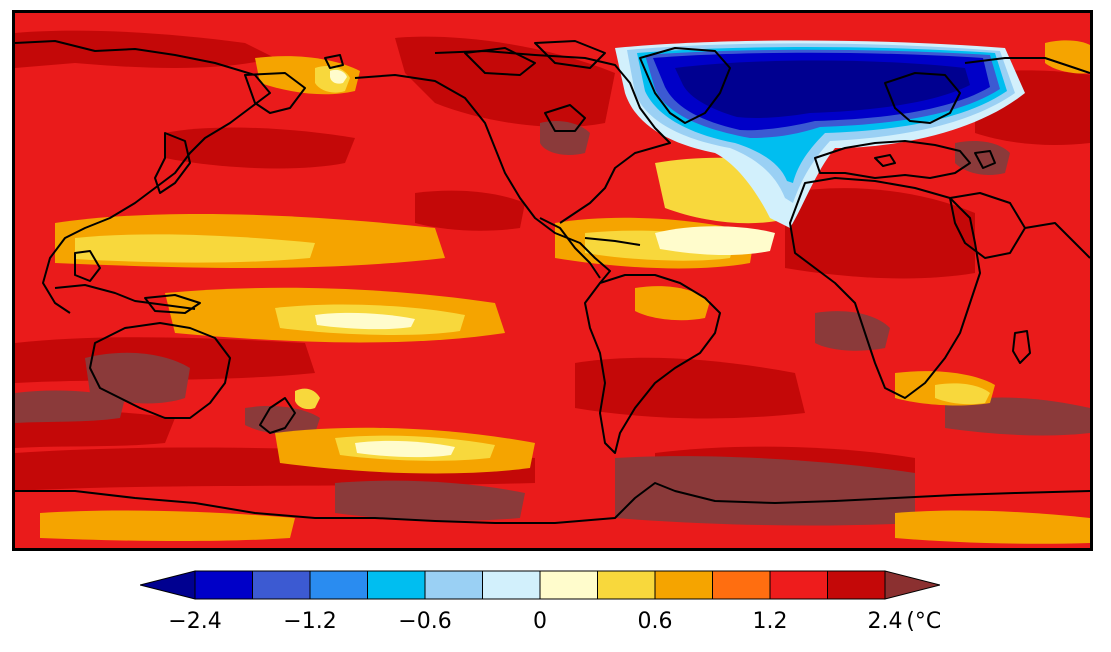 The height and width of the screenshot is (652, 1111). What do you see at coordinates (194, 621) in the screenshot?
I see `colorbar-tick-label: −2.4` at bounding box center [194, 621].